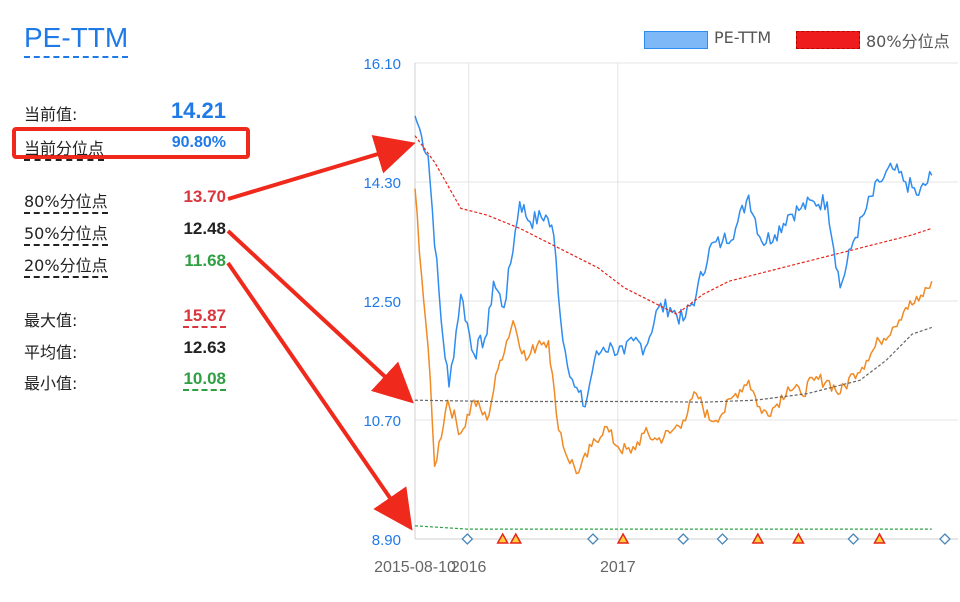  What do you see at coordinates (673, 364) in the screenshot?
I see `series-p50-line` at bounding box center [673, 364].